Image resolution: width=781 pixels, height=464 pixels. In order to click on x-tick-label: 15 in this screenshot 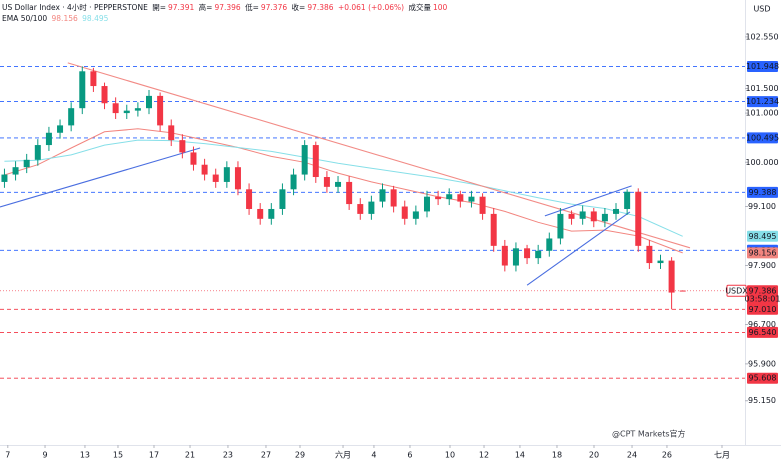, I will do `click(118, 455)`.